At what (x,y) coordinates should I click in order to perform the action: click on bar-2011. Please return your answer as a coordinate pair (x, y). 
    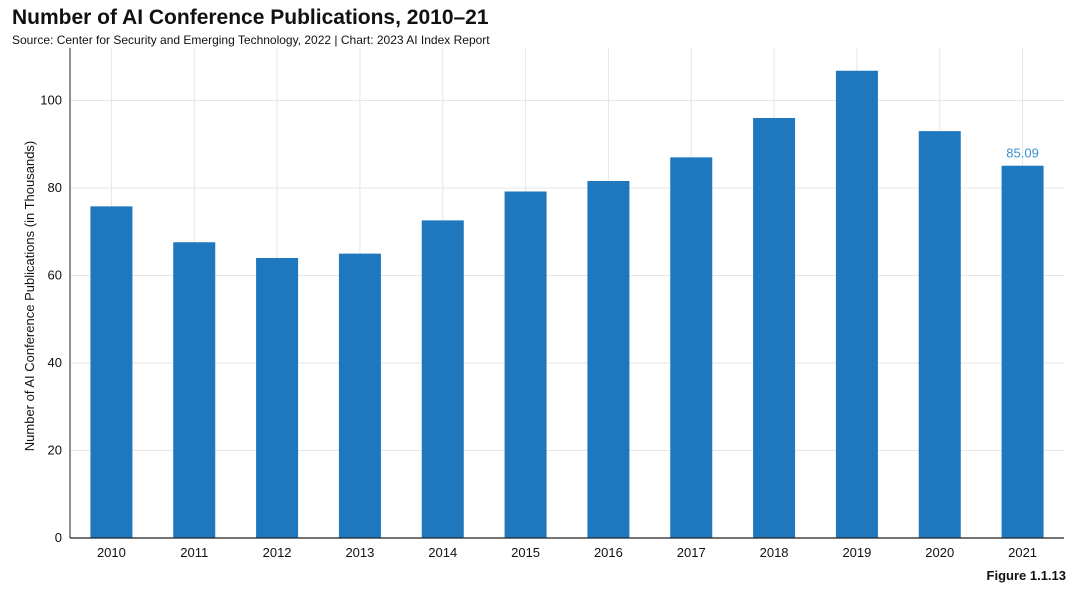
    Looking at the image, I should click on (194, 390).